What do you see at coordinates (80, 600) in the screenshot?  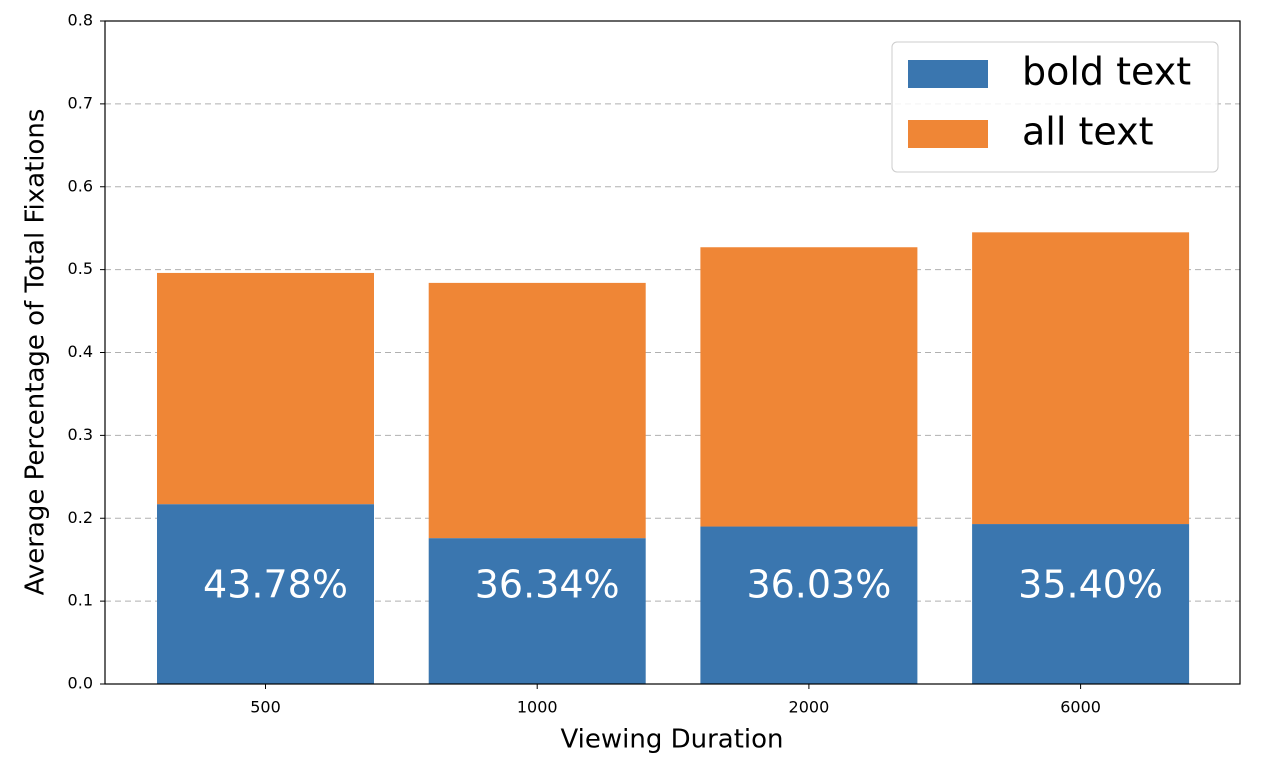 I see `y-tick-label: 0.1` at bounding box center [80, 600].